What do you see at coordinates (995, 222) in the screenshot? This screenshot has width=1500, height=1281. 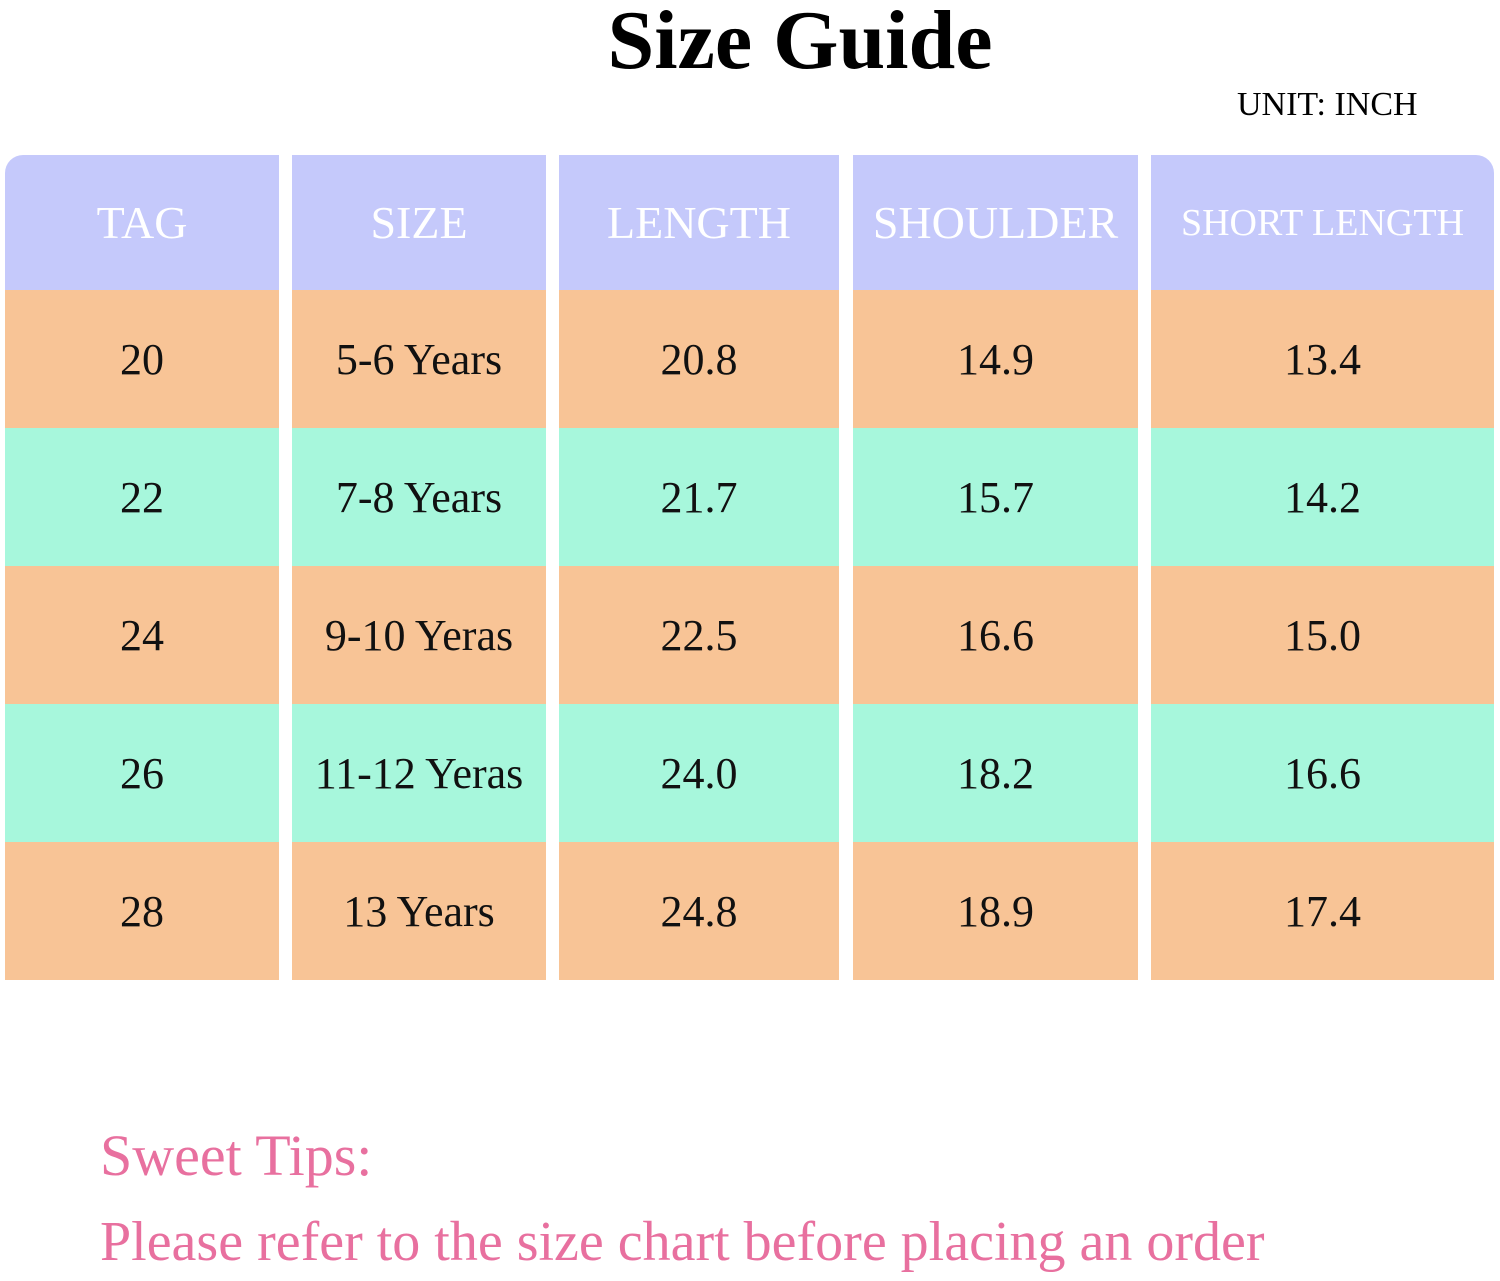 I see `column-header: SHOULDER` at bounding box center [995, 222].